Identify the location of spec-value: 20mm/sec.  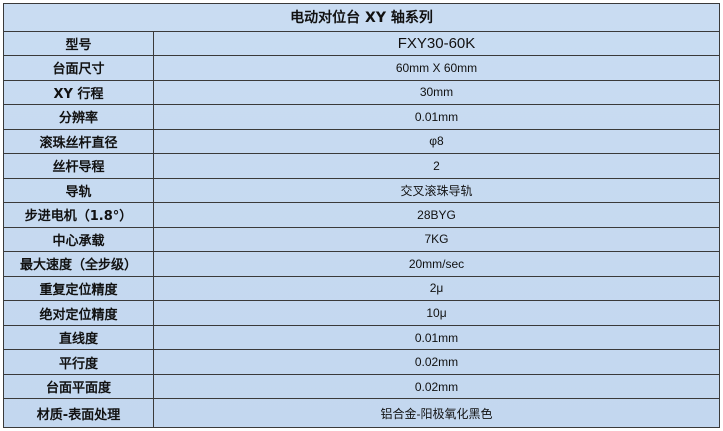
(436, 264).